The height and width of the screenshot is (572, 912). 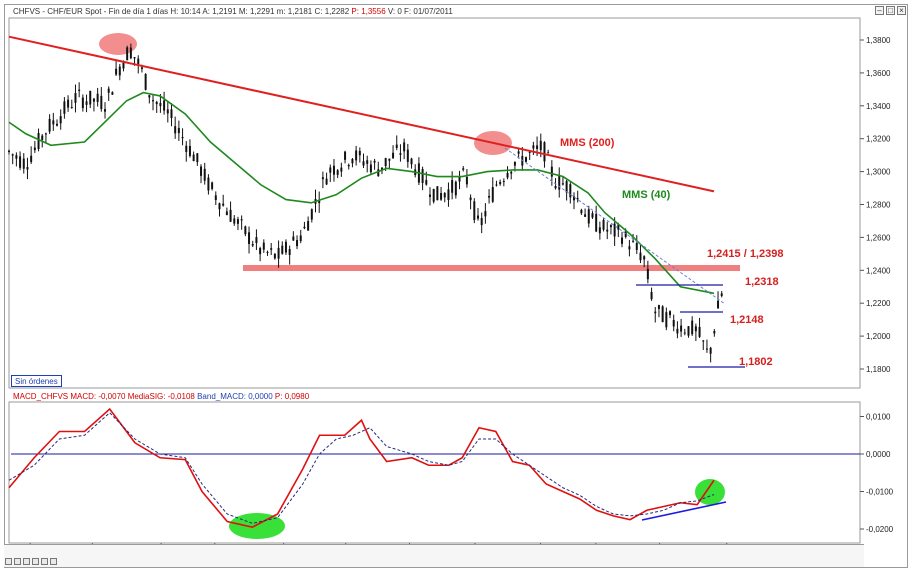 What do you see at coordinates (36, 381) in the screenshot?
I see `orders-badge: Sin órdenes` at bounding box center [36, 381].